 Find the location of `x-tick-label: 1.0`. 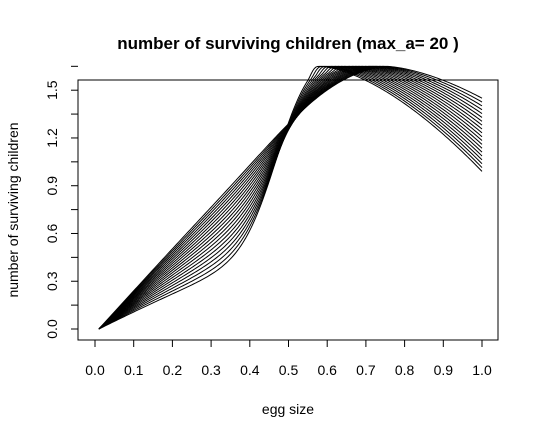

x-tick-label: 1.0 is located at coordinates (482, 370).